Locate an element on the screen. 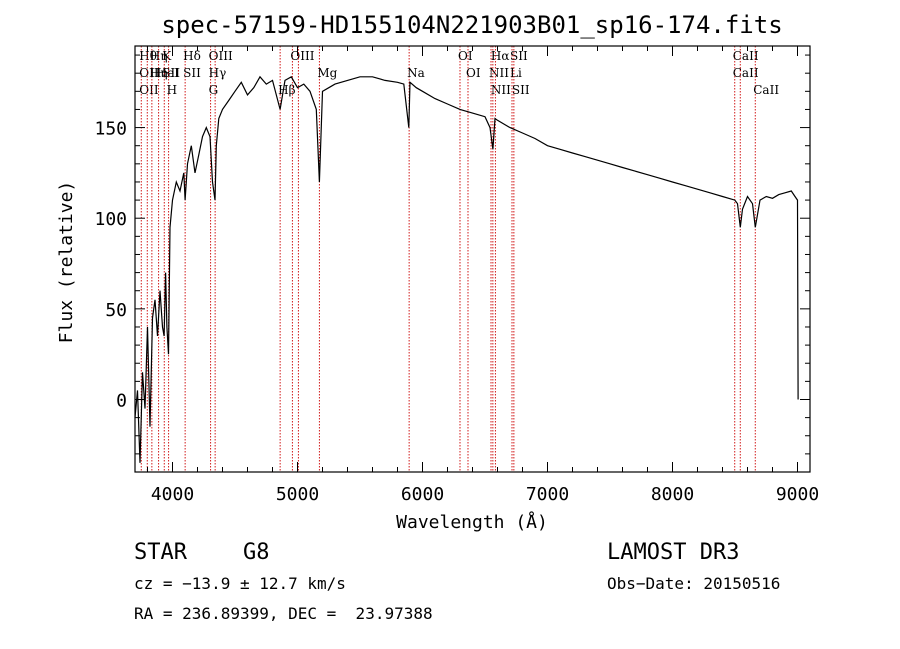 This screenshot has height=649, width=900. marker-label: HeI is located at coordinates (168, 73).